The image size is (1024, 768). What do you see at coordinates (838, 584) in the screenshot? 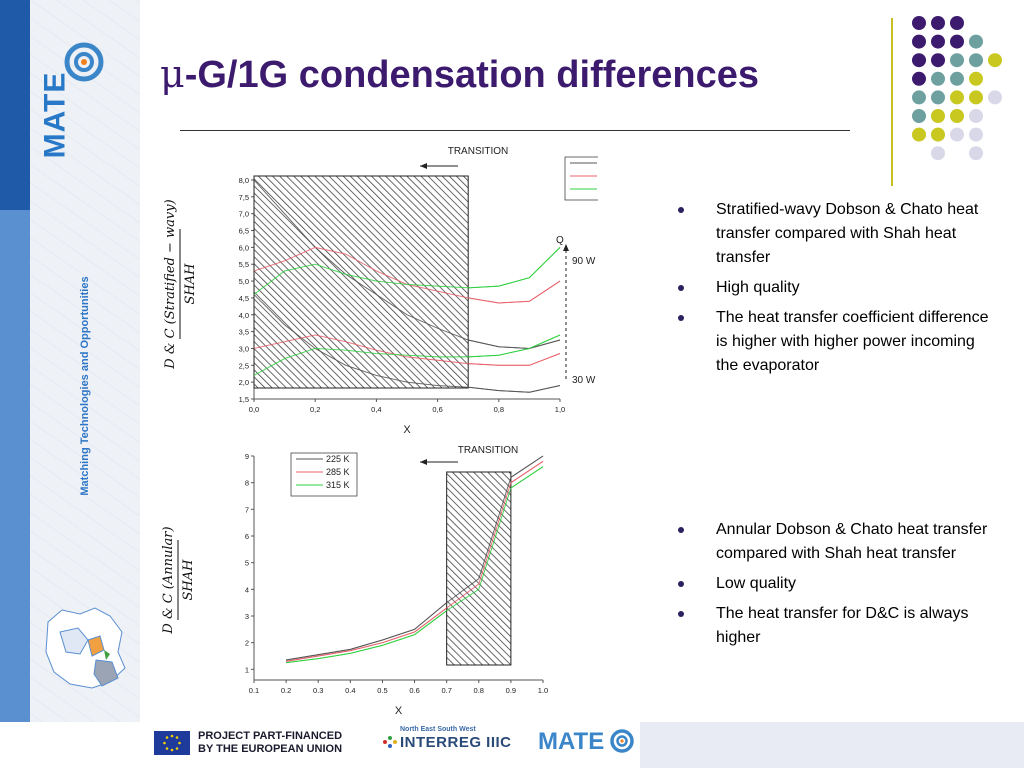
I see `bullet-item: Low quality` at bounding box center [838, 584].